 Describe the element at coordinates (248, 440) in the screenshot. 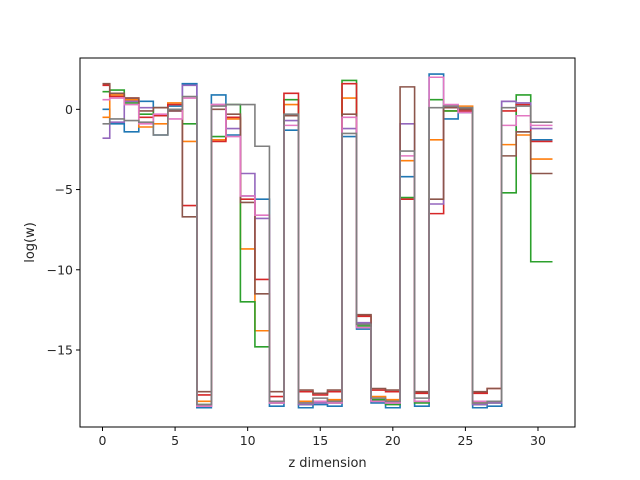

I see `x-tick-label: 10` at that location.